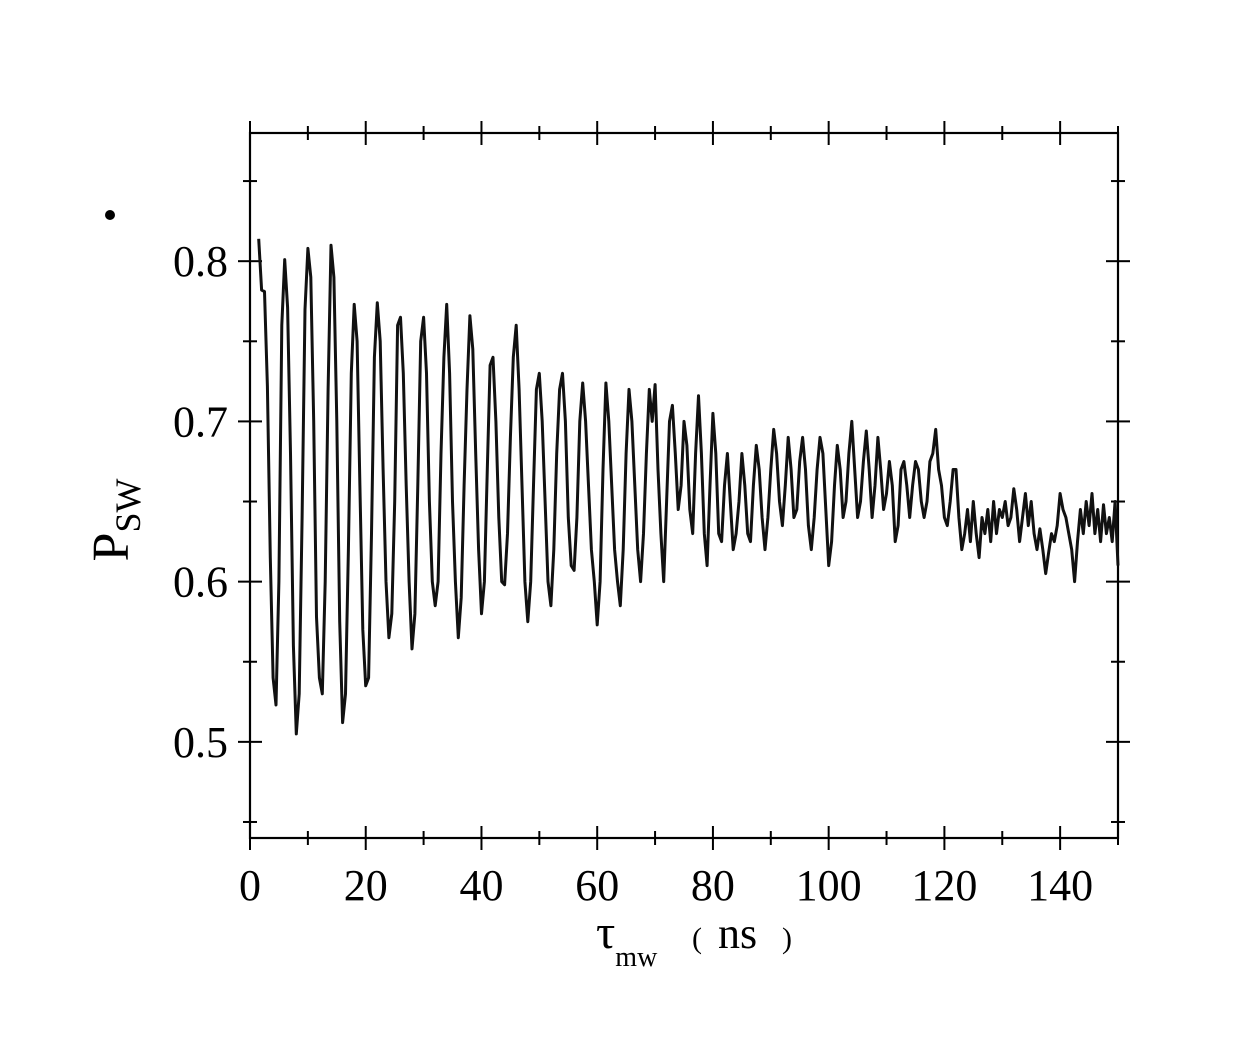  What do you see at coordinates (597, 885) in the screenshot?
I see `x-tick-label: 60` at bounding box center [597, 885].